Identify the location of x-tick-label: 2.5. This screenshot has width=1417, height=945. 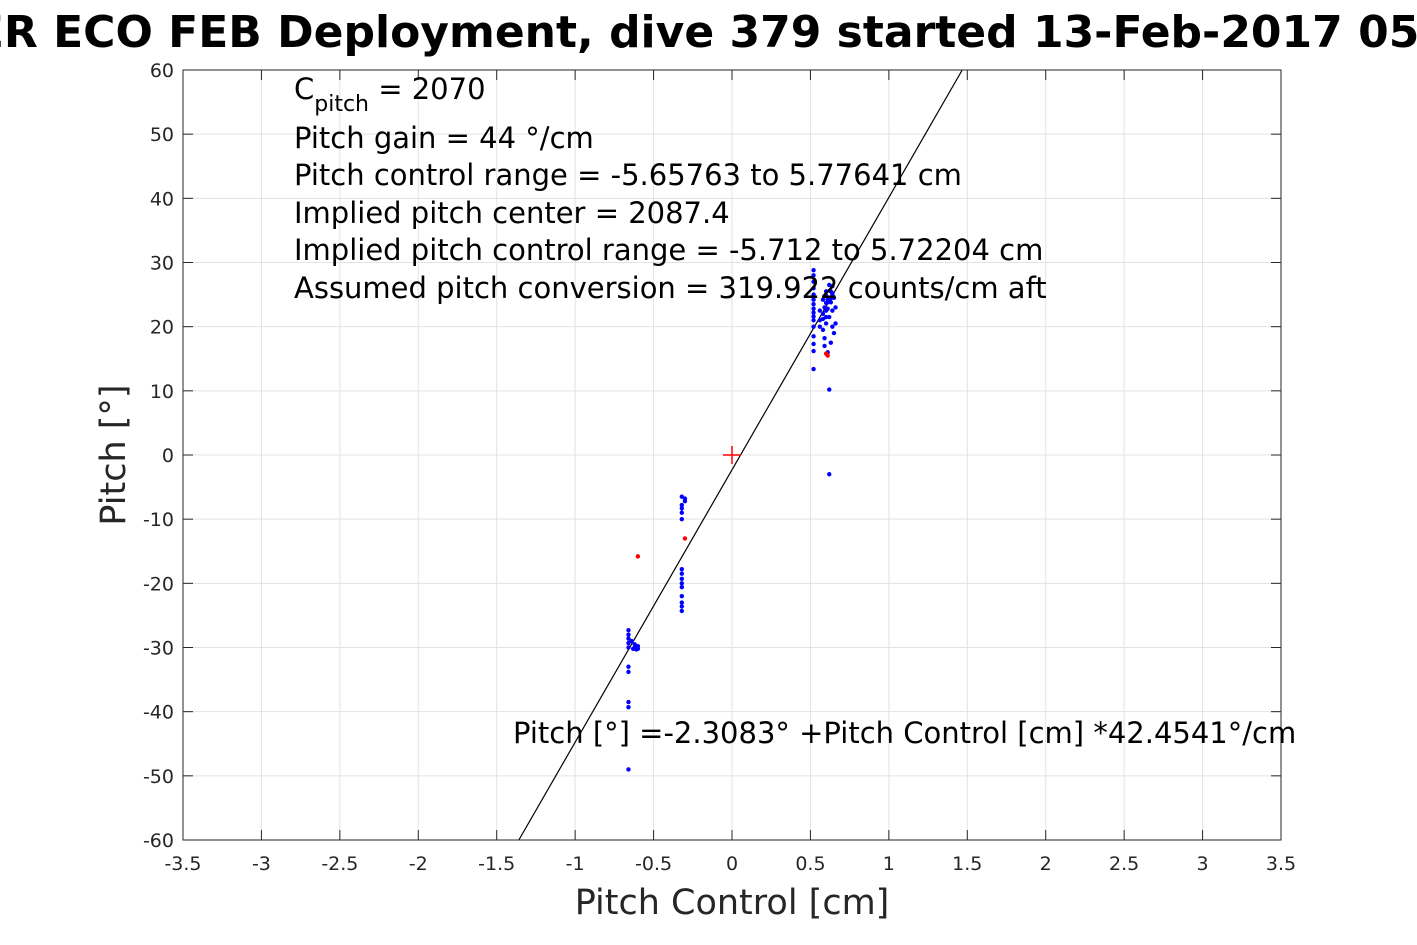
(1124, 864).